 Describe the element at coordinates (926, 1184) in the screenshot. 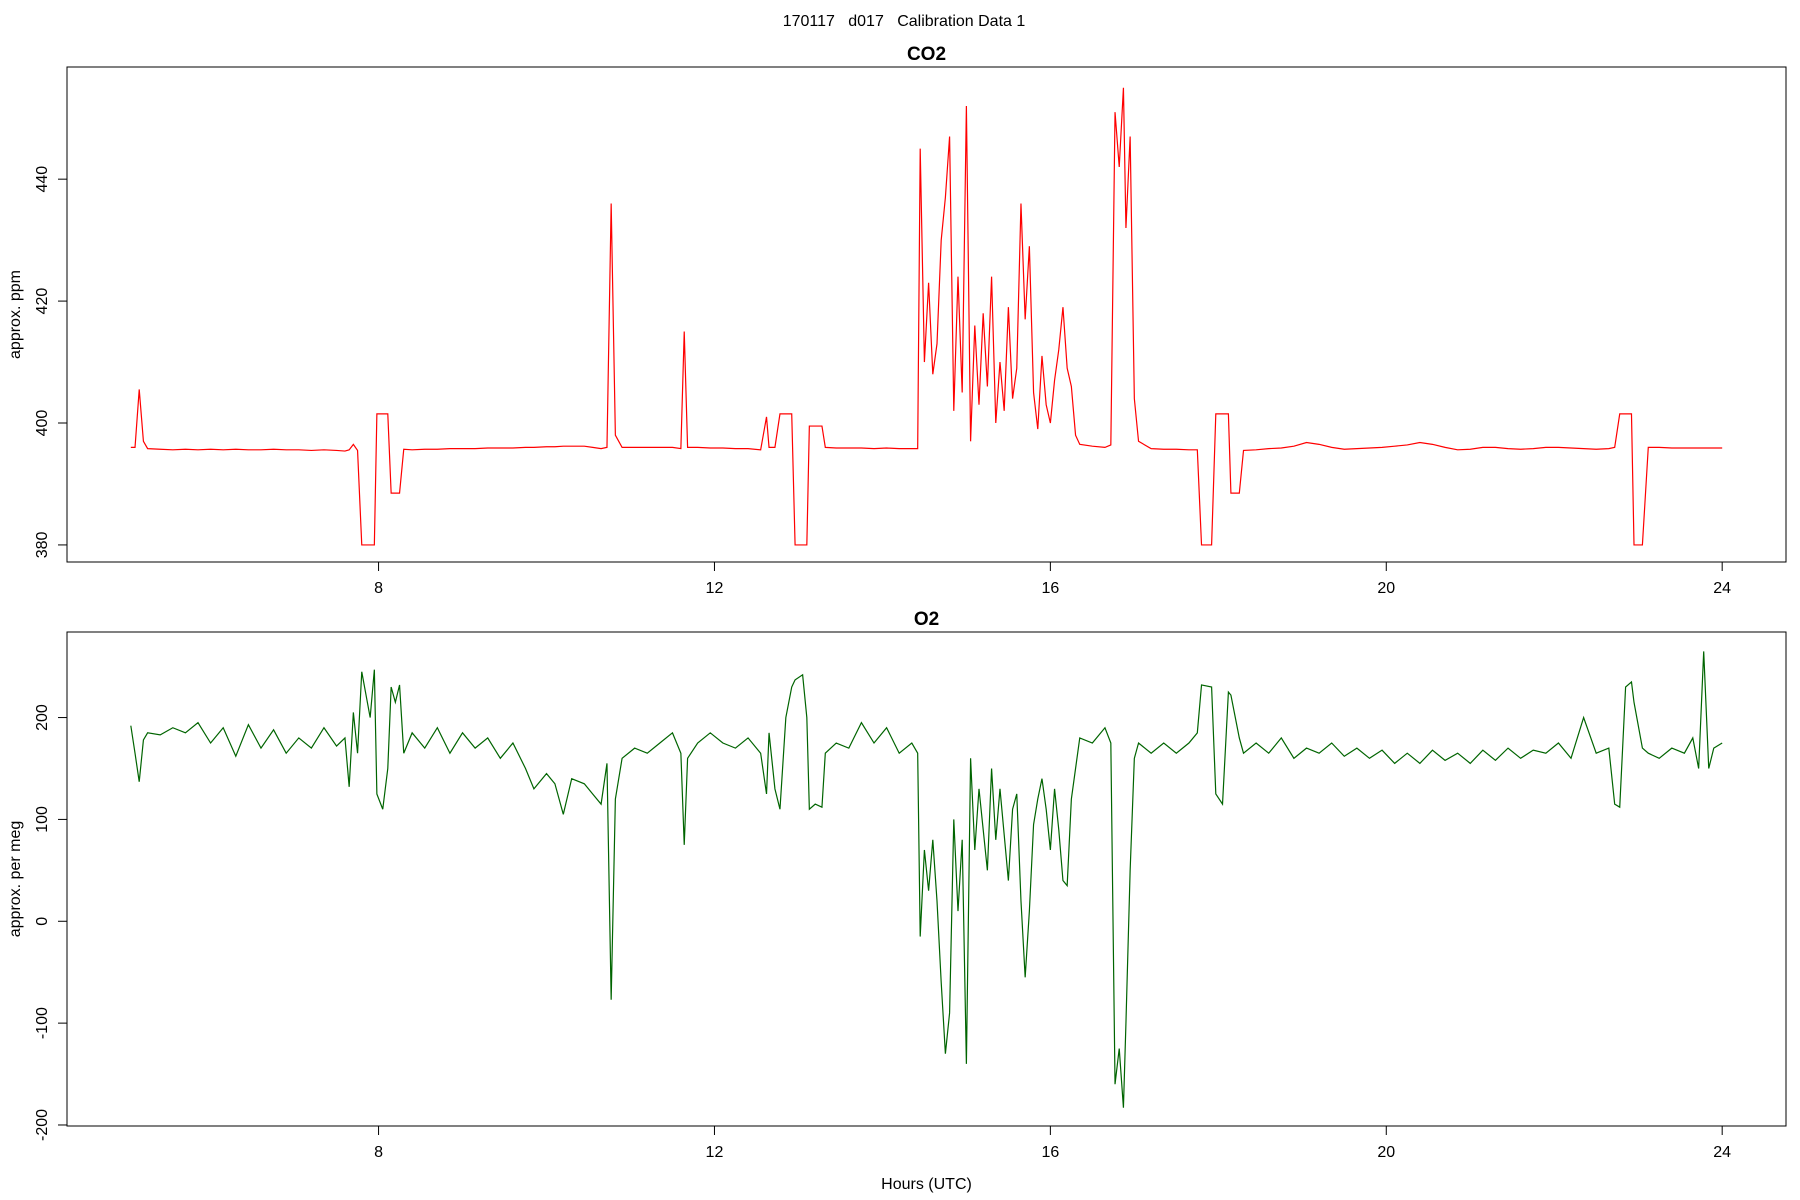

I see `x-axis-label: Hours (UTC)` at that location.